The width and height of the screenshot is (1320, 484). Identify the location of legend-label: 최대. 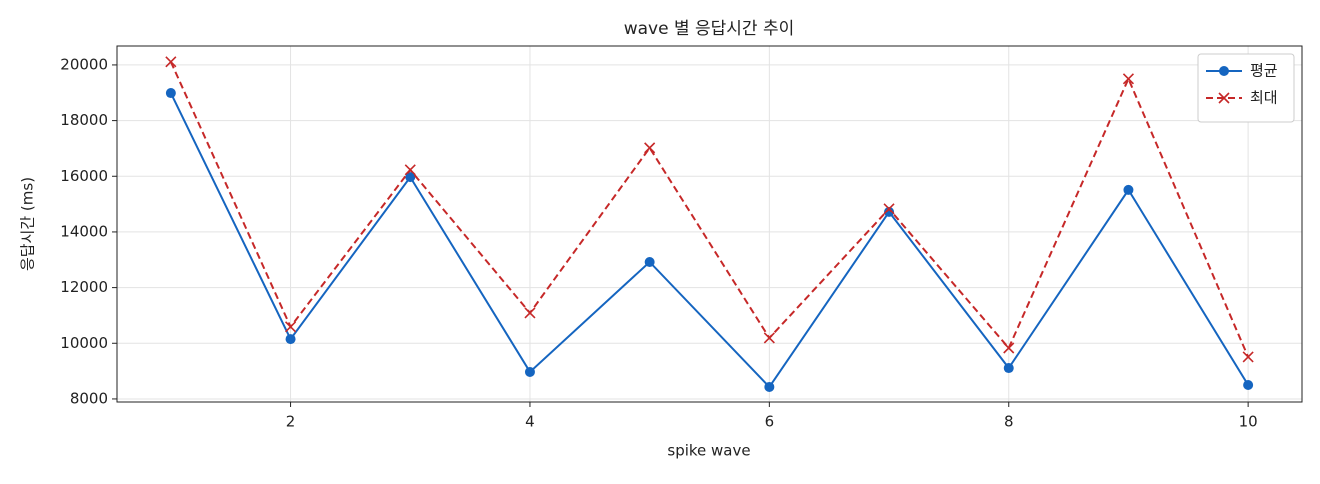
(1264, 98).